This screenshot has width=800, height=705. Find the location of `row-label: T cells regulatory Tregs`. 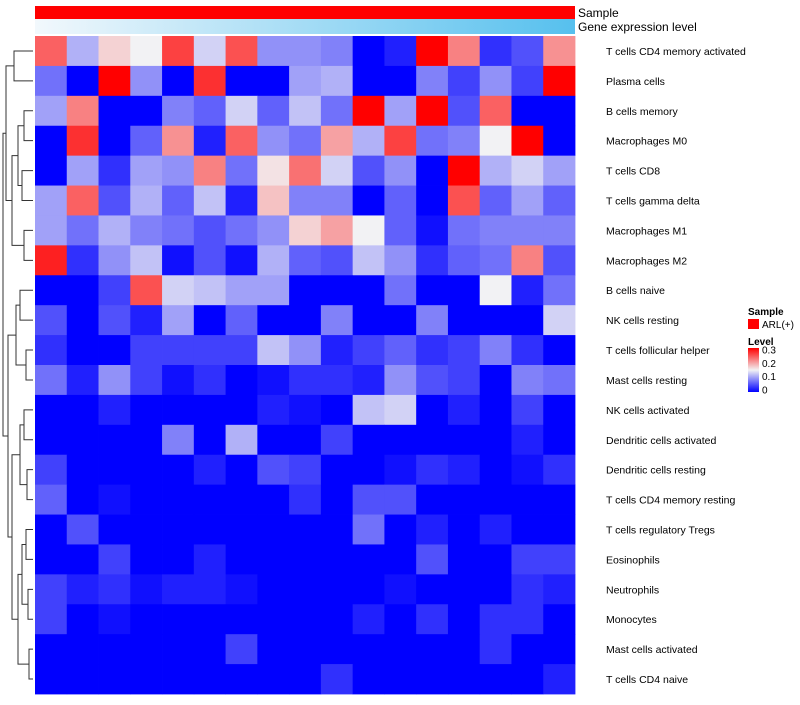

row-label: T cells regulatory Tregs is located at coordinates (660, 531).